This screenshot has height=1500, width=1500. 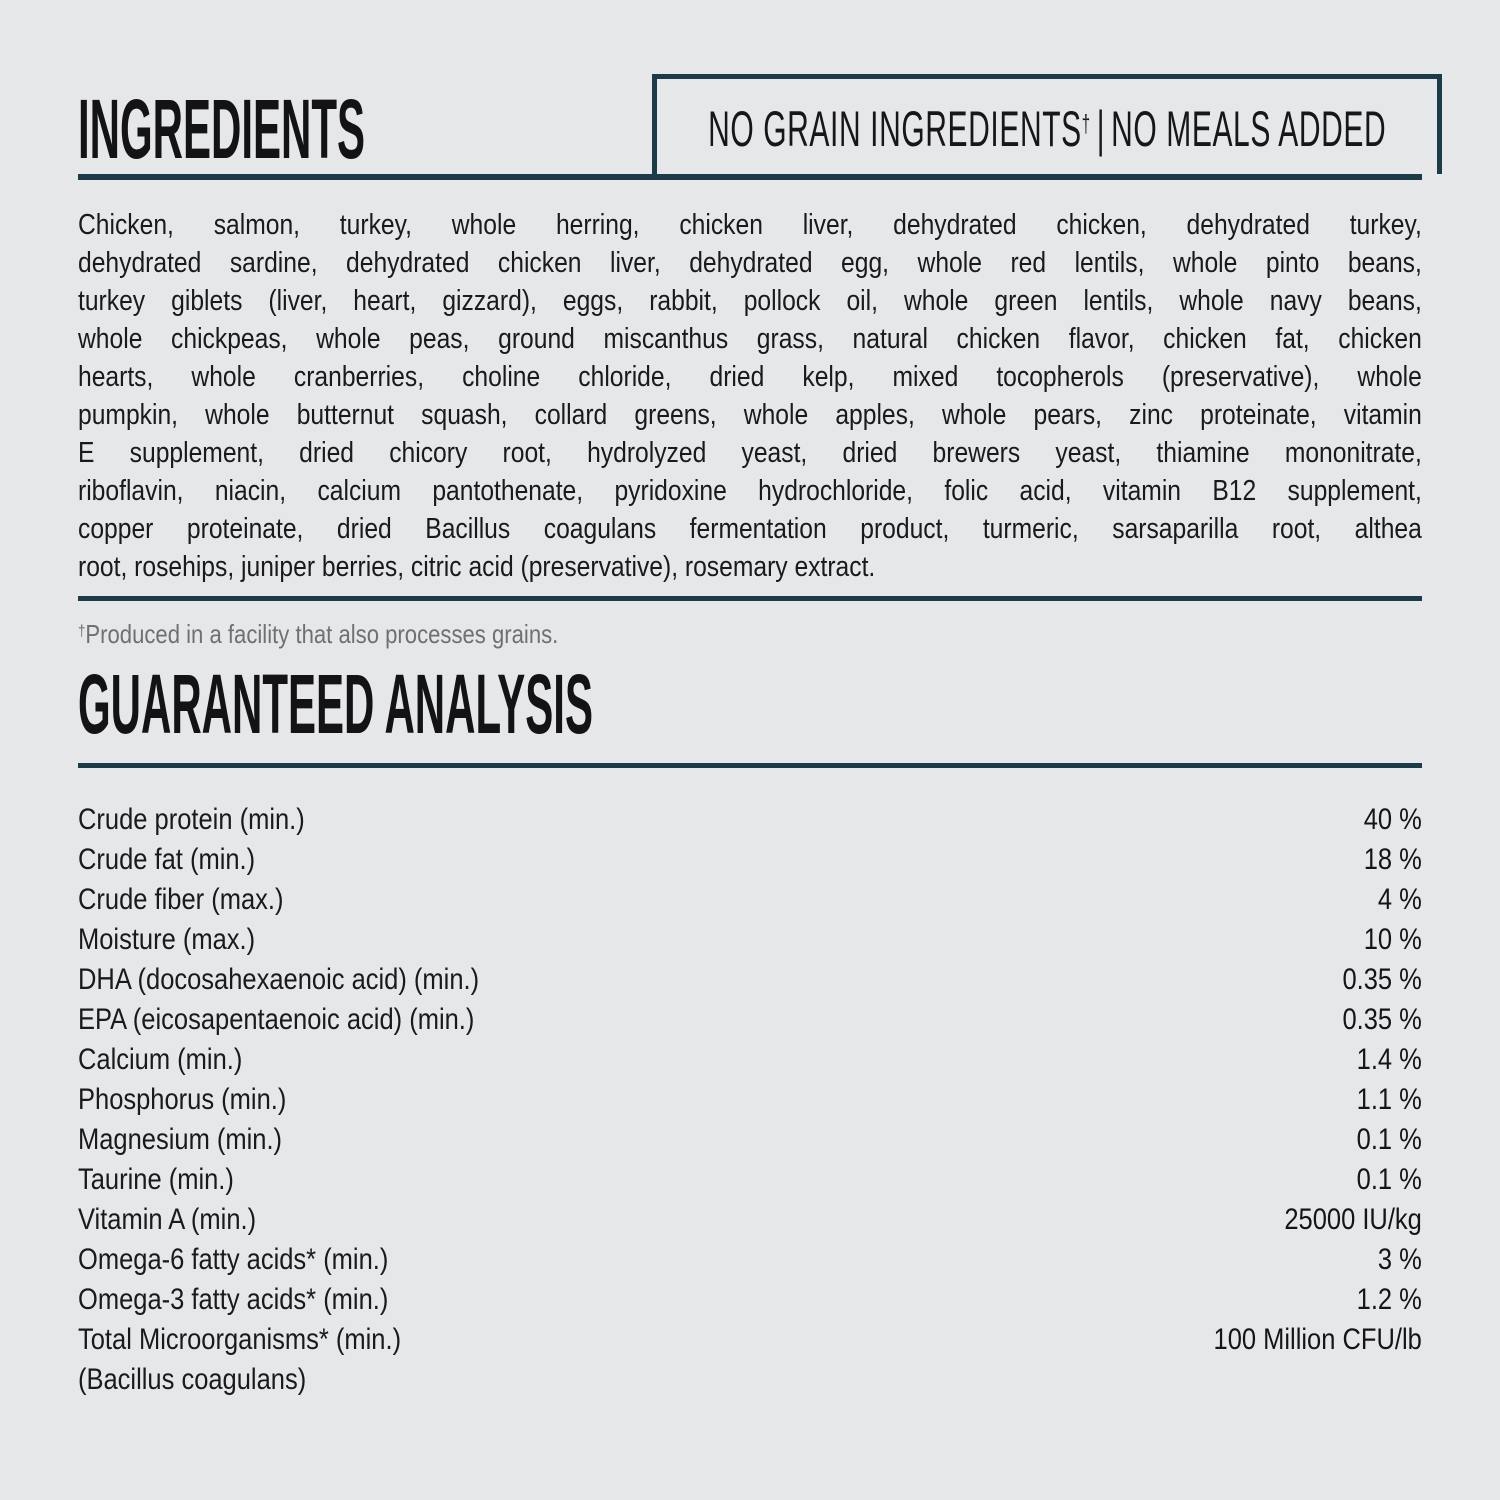 I want to click on no-grain-badge-text: NO GRAIN INGREDIENTS† | NO MEALS ADDED, so click(x=1047, y=126).